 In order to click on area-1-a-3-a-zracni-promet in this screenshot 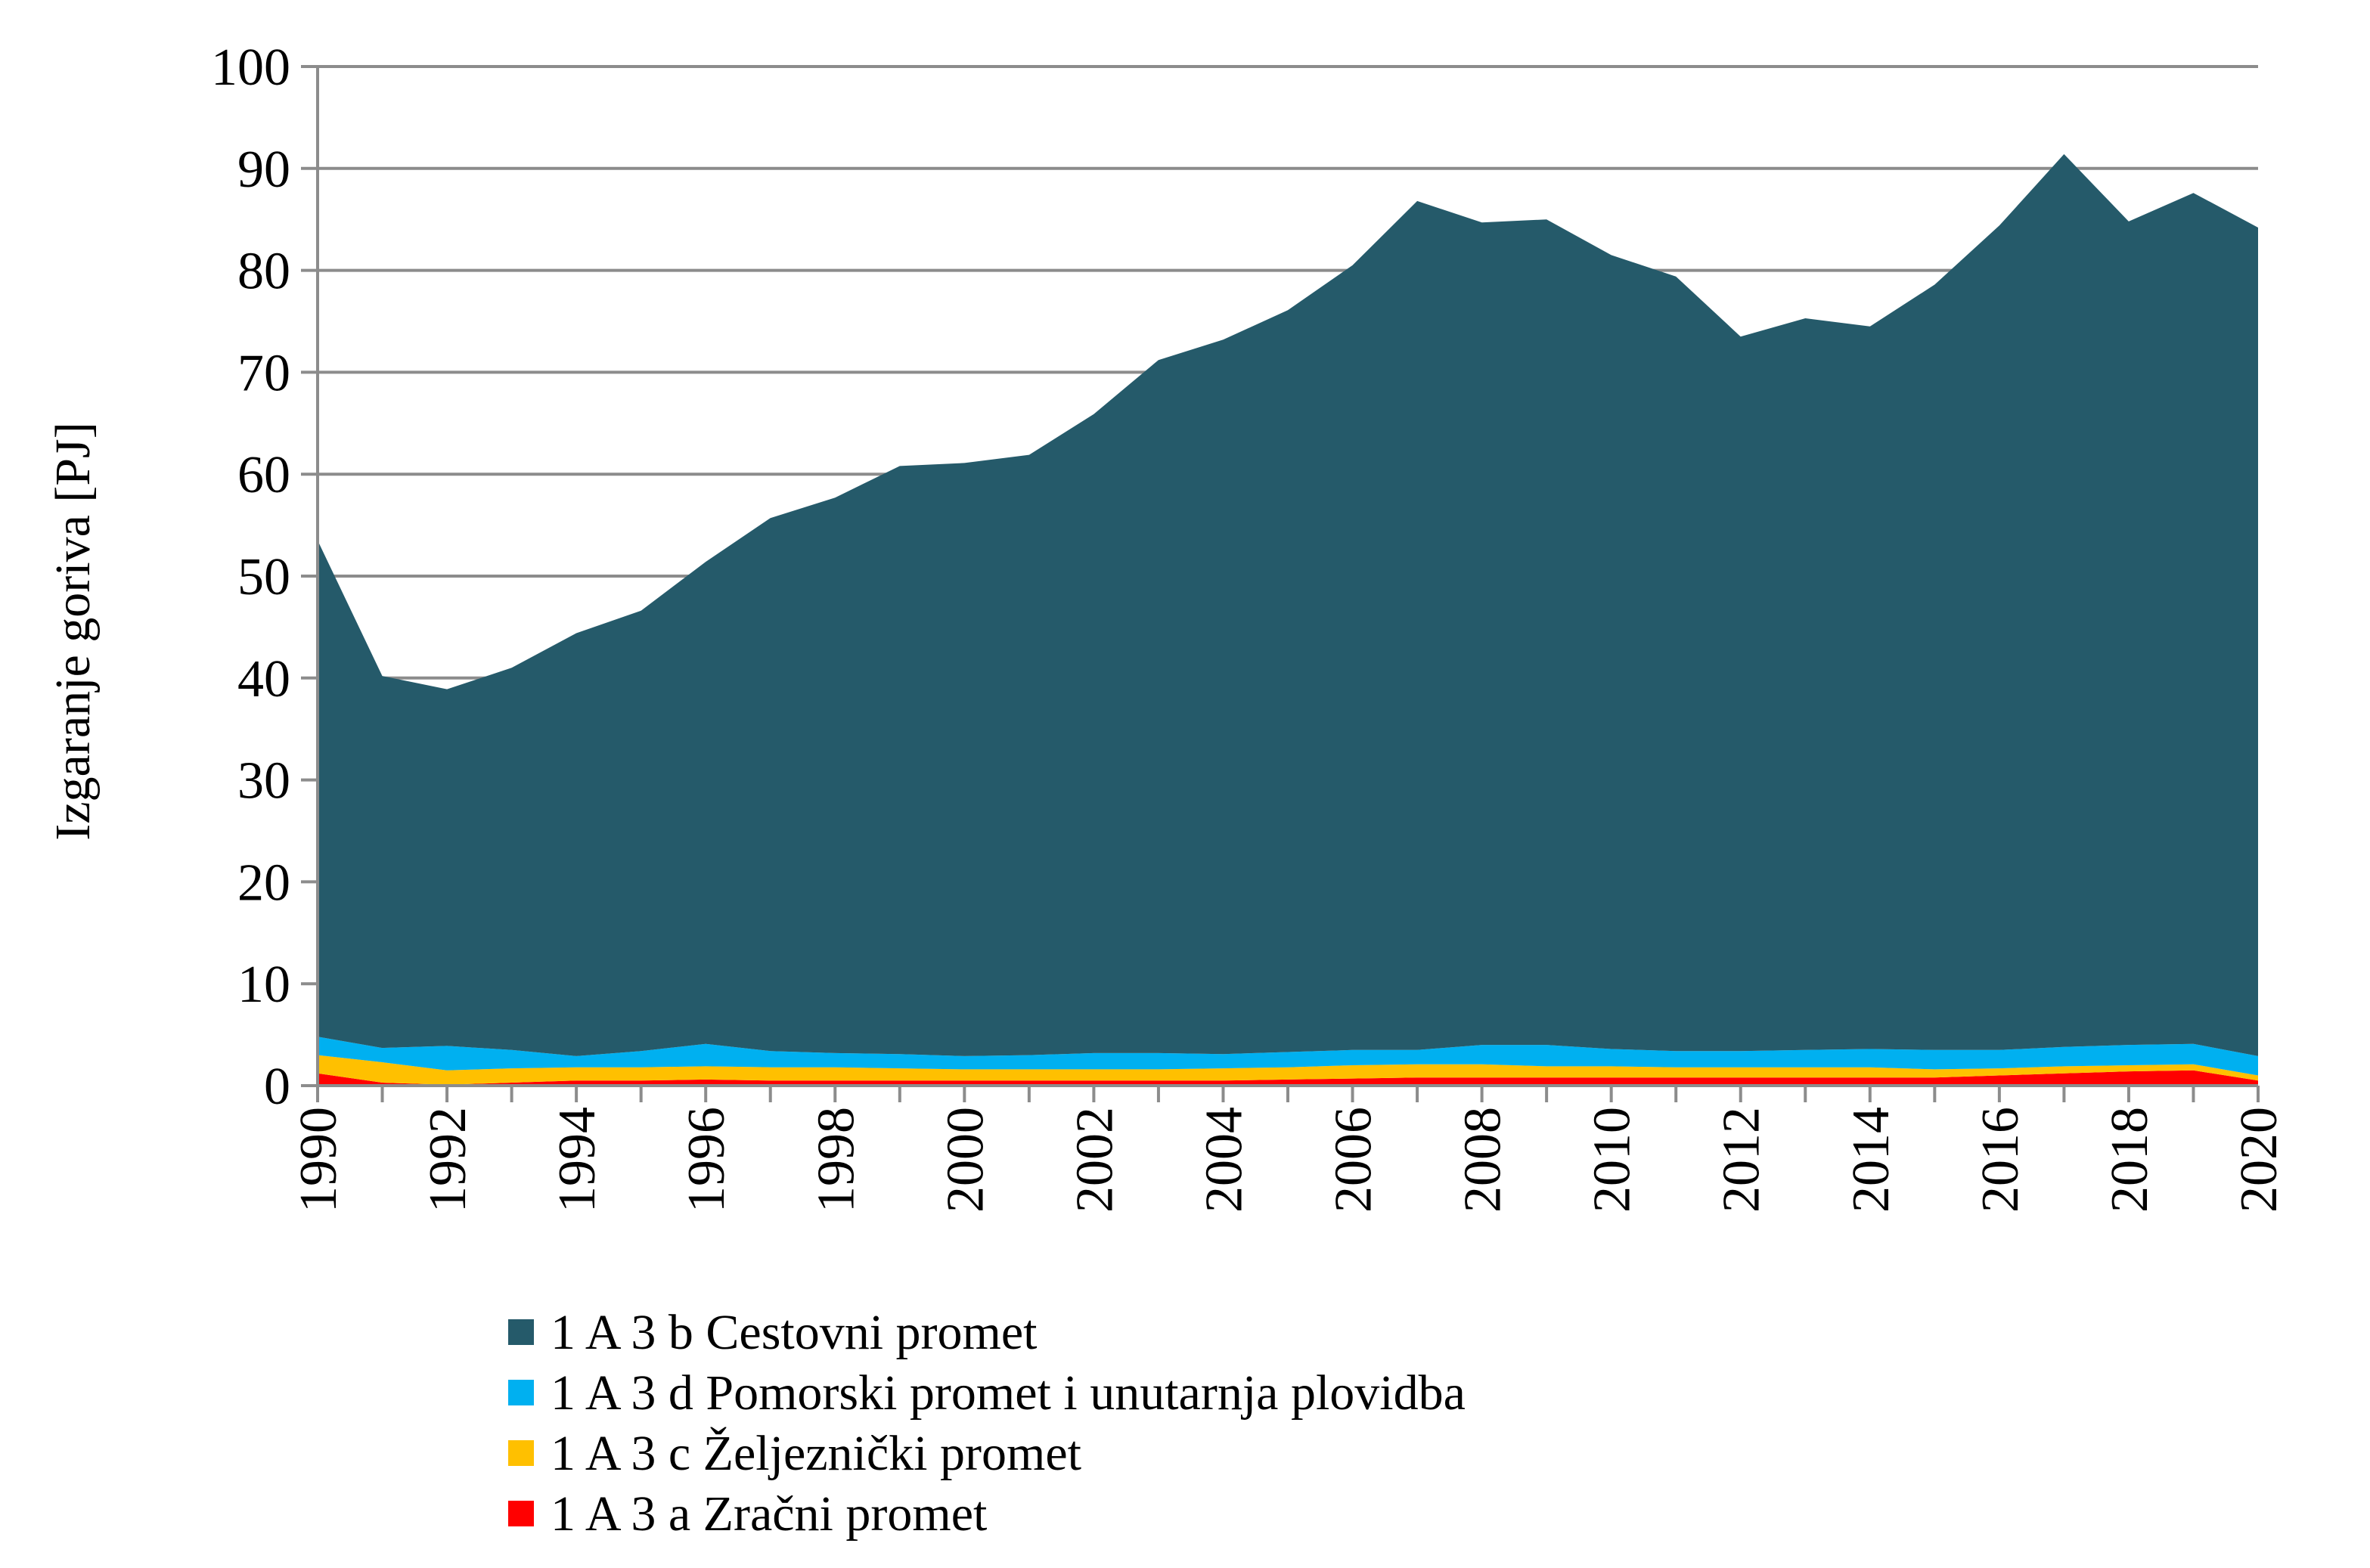, I will do `click(1288, 1078)`.